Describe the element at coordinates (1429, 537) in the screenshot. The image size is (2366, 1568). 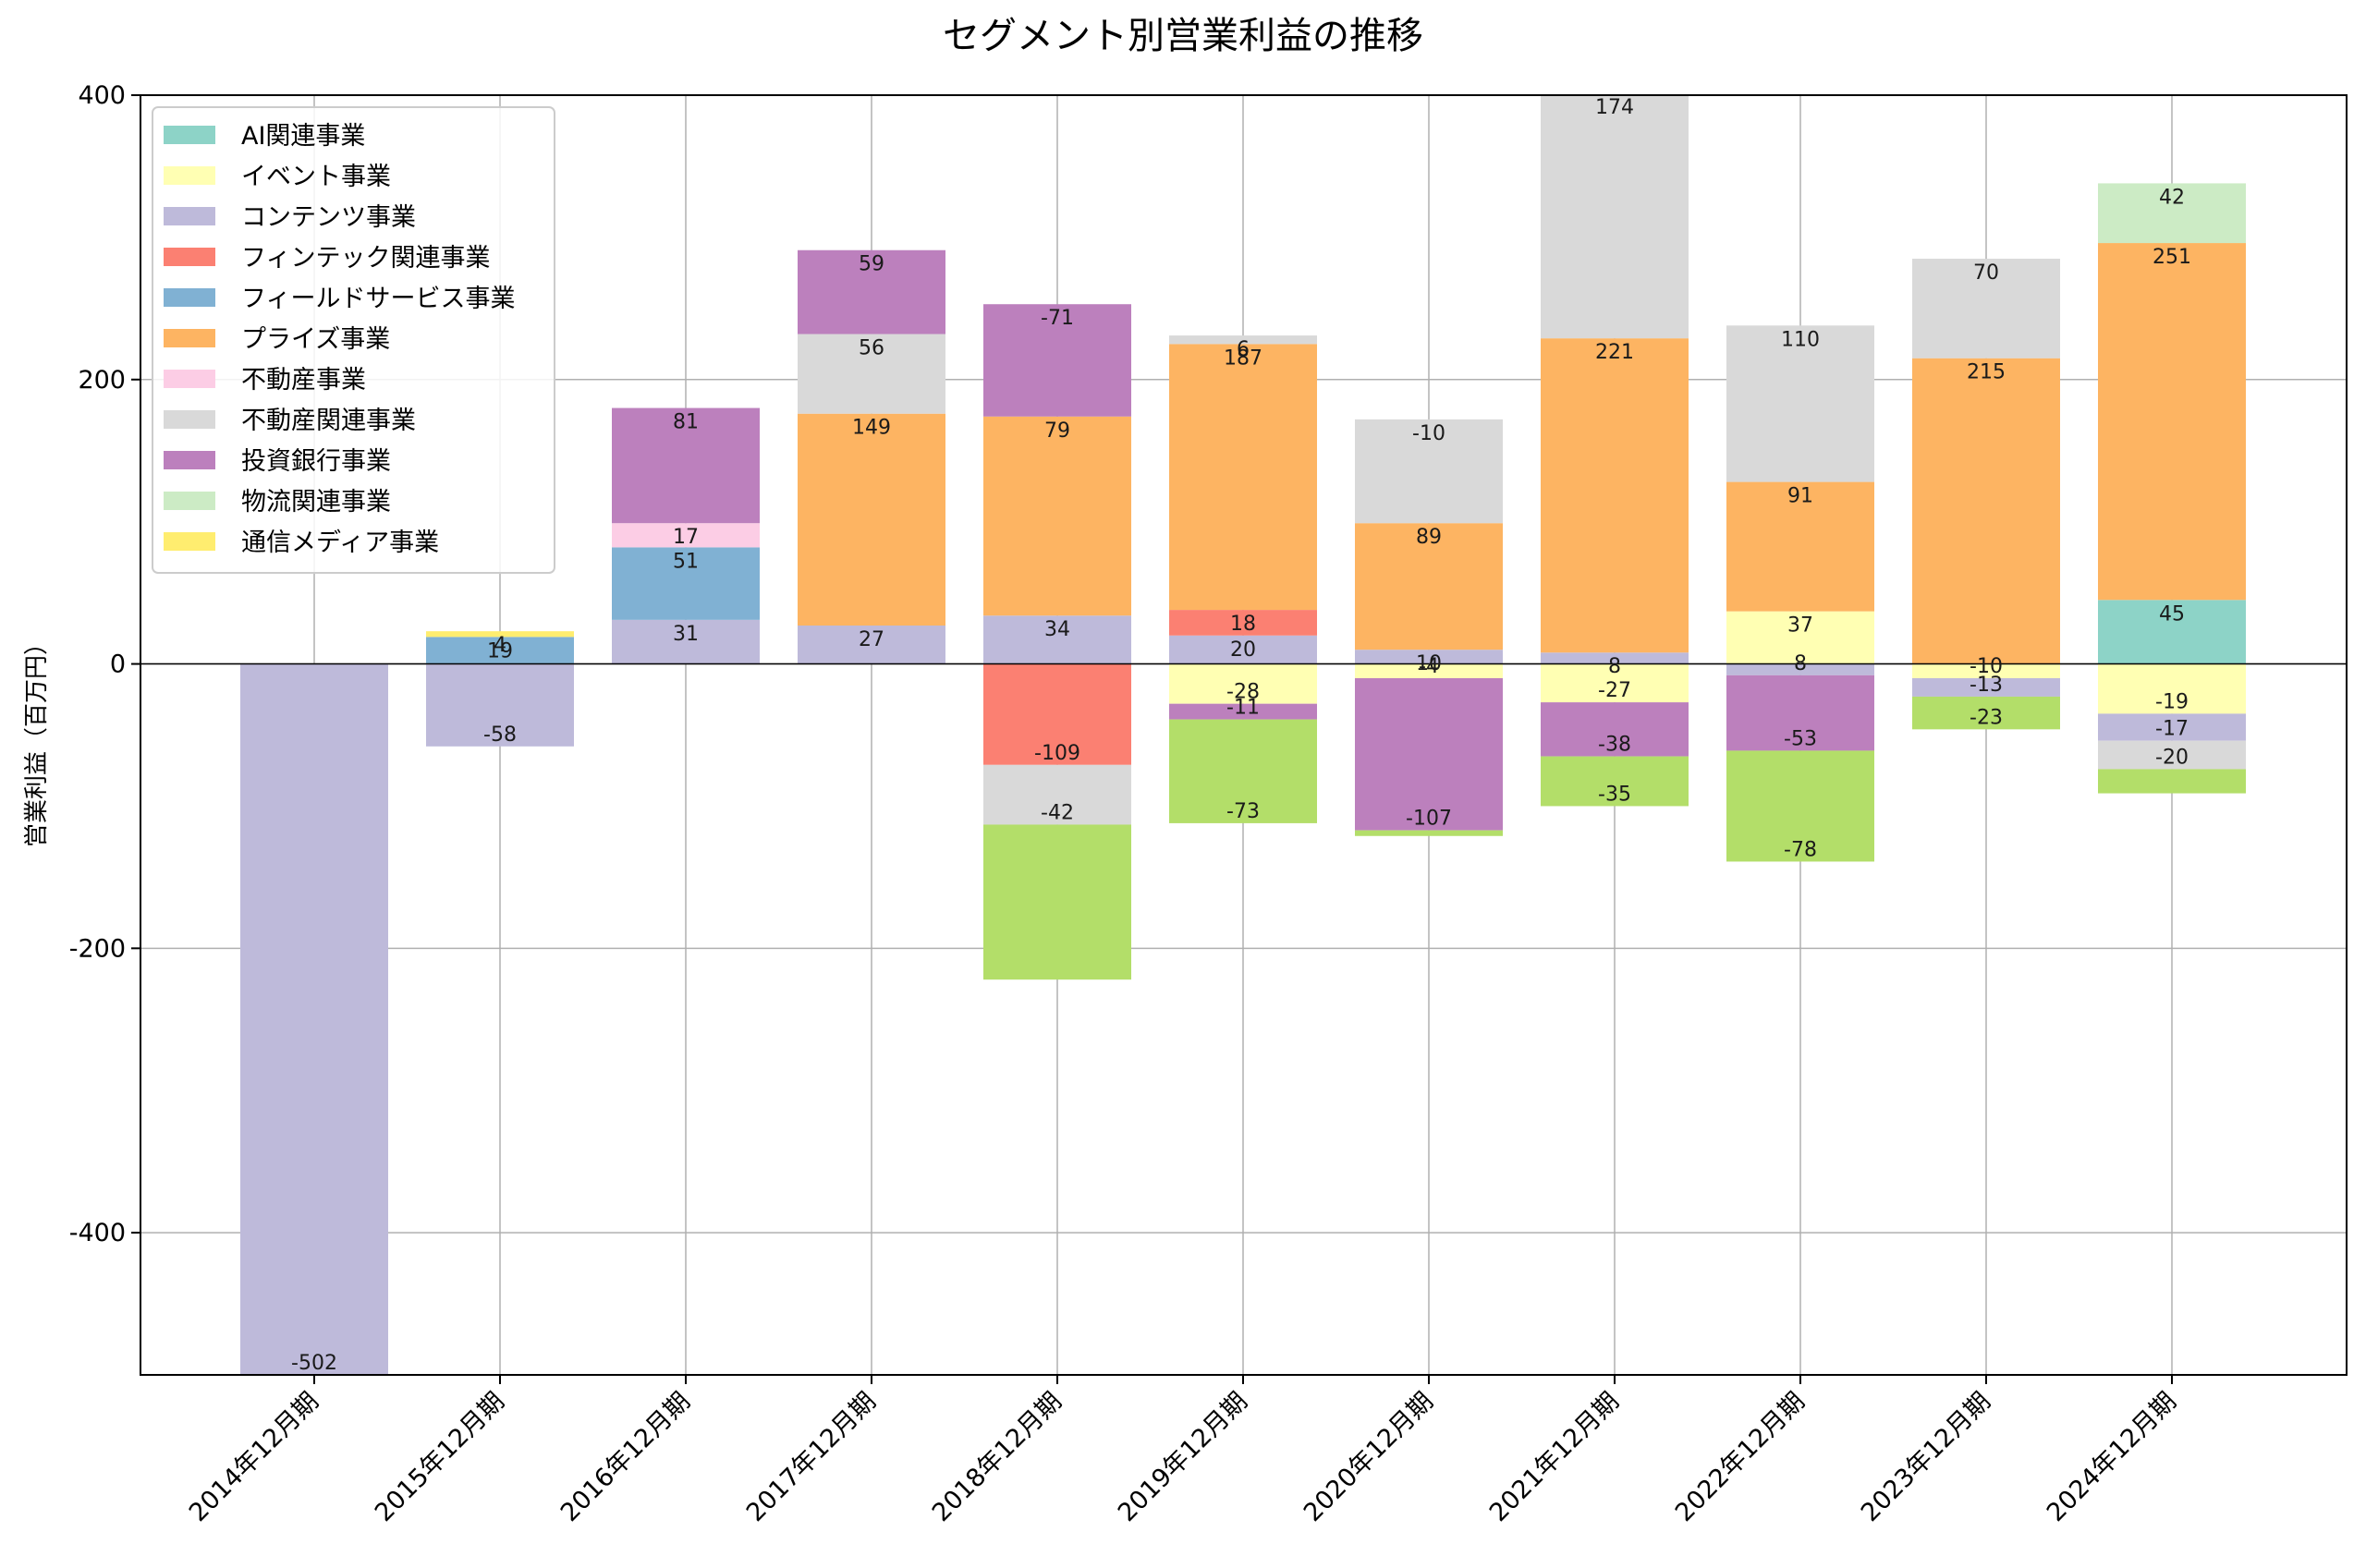
I see `bar-value-label: 89` at that location.